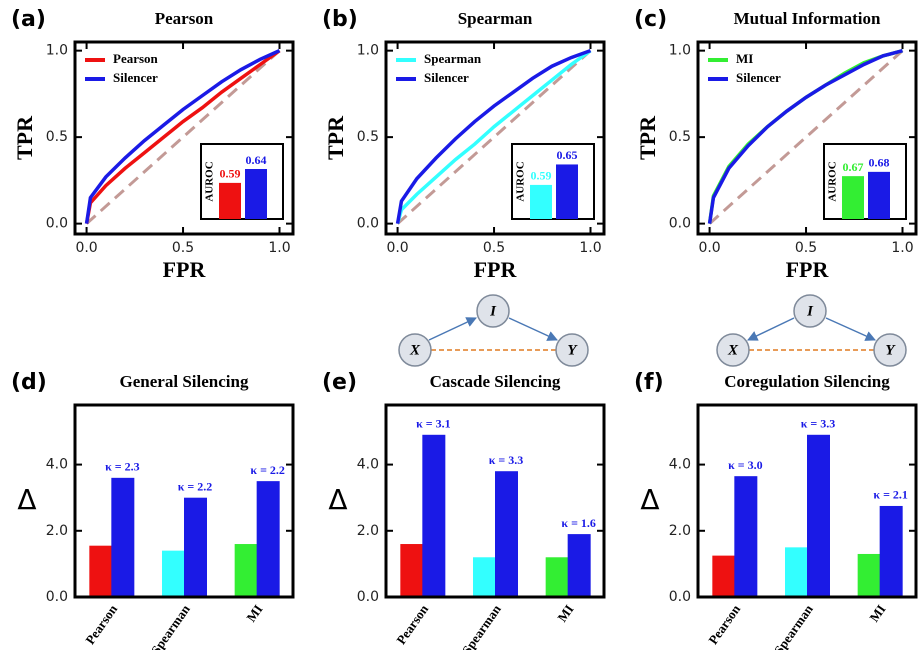 Image resolution: width=923 pixels, height=650 pixels. I want to click on annotation: κ = 2.3, so click(122, 467).